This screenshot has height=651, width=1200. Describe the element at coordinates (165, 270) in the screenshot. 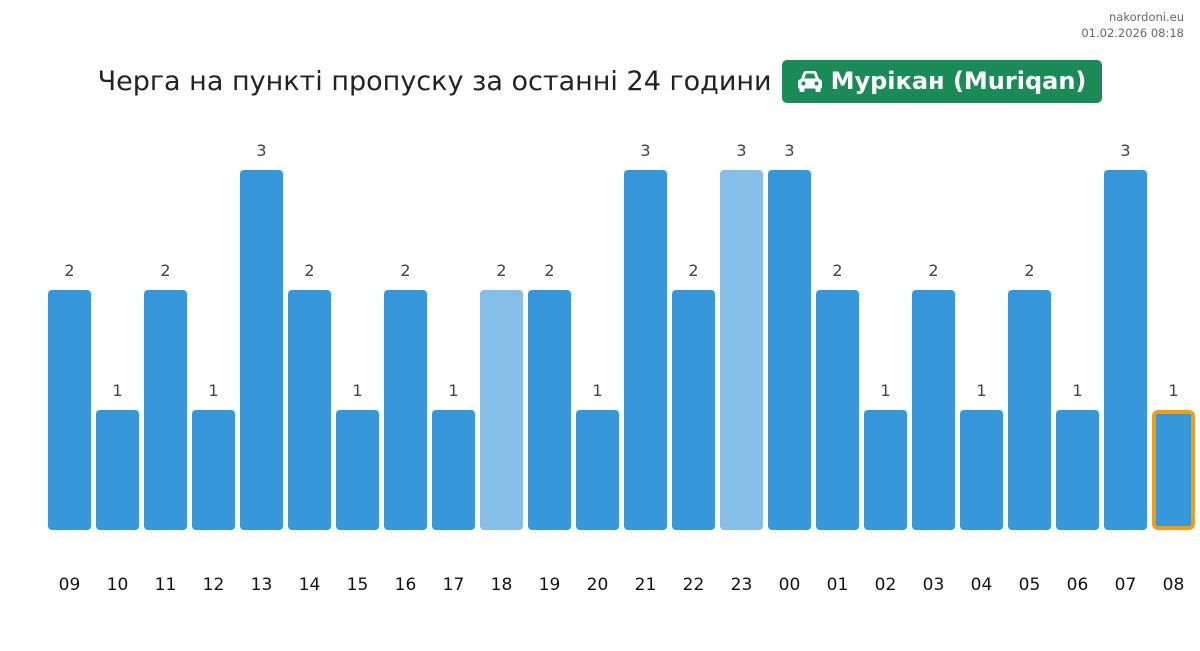

I see `value-label-11: 2` at that location.